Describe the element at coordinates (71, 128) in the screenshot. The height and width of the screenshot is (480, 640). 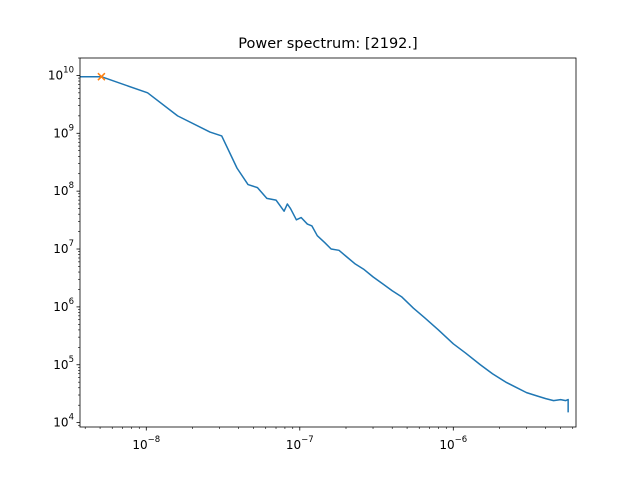
I see `y-tick-label-exponent: 9` at that location.